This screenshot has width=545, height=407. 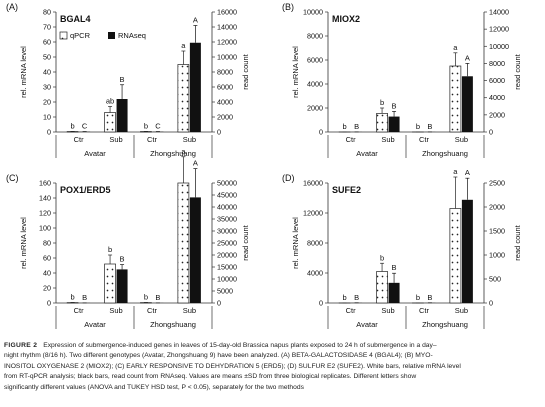 I want to click on chart-1-tick-label-right: 10000, so click(x=499, y=46).